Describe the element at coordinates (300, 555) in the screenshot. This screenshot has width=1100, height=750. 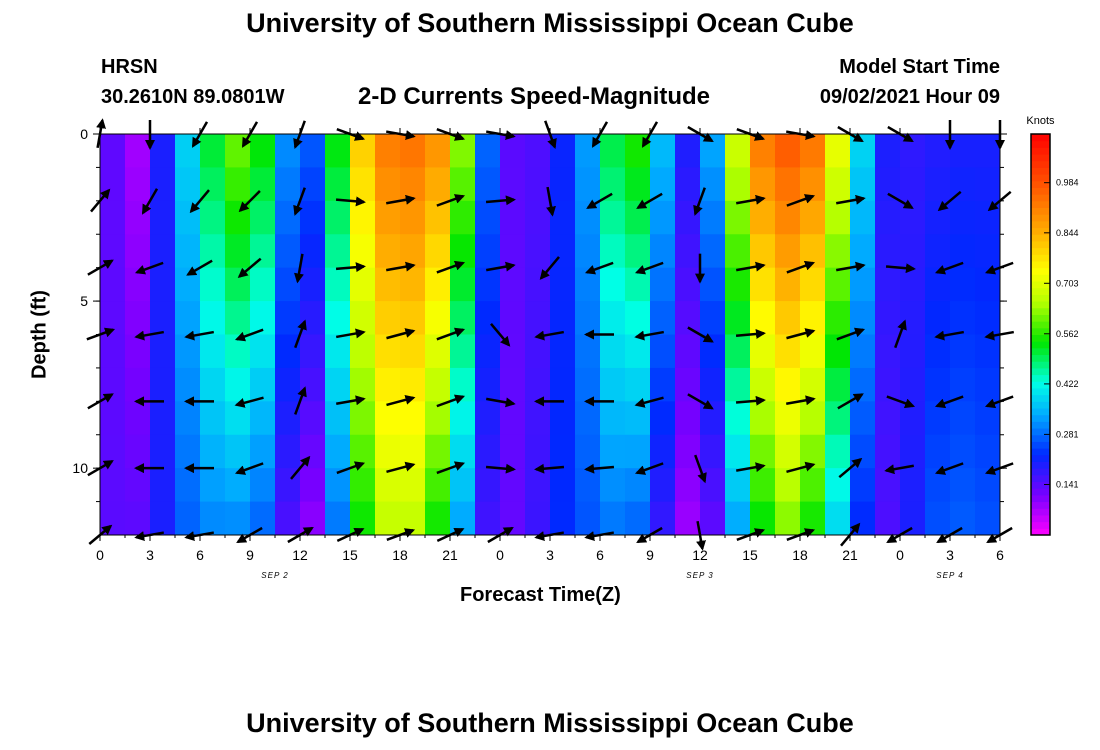
I see `x-tick-label: 12` at that location.